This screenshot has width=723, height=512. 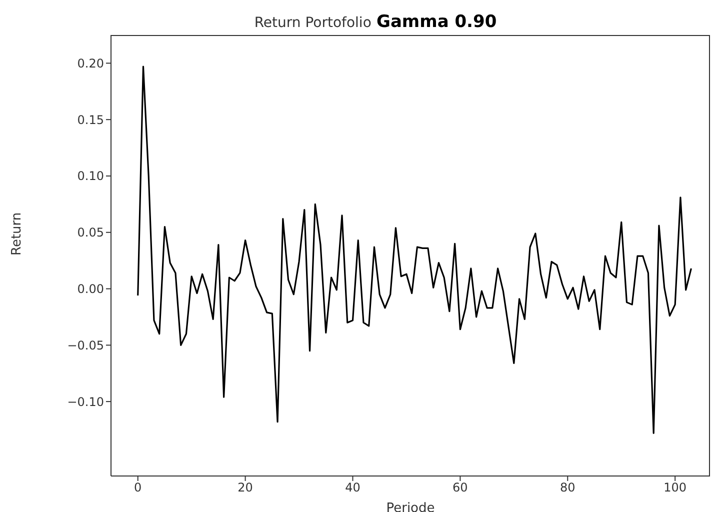 I want to click on chart-title: Return Portofolio, so click(x=313, y=23).